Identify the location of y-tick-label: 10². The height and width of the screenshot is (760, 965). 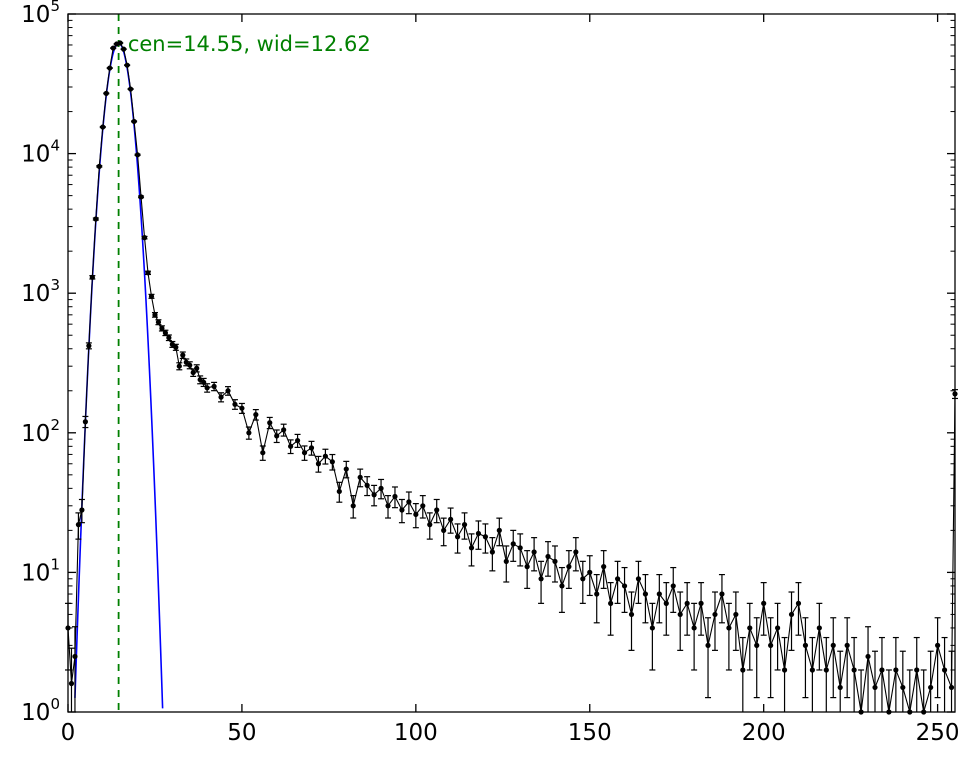
(40, 431).